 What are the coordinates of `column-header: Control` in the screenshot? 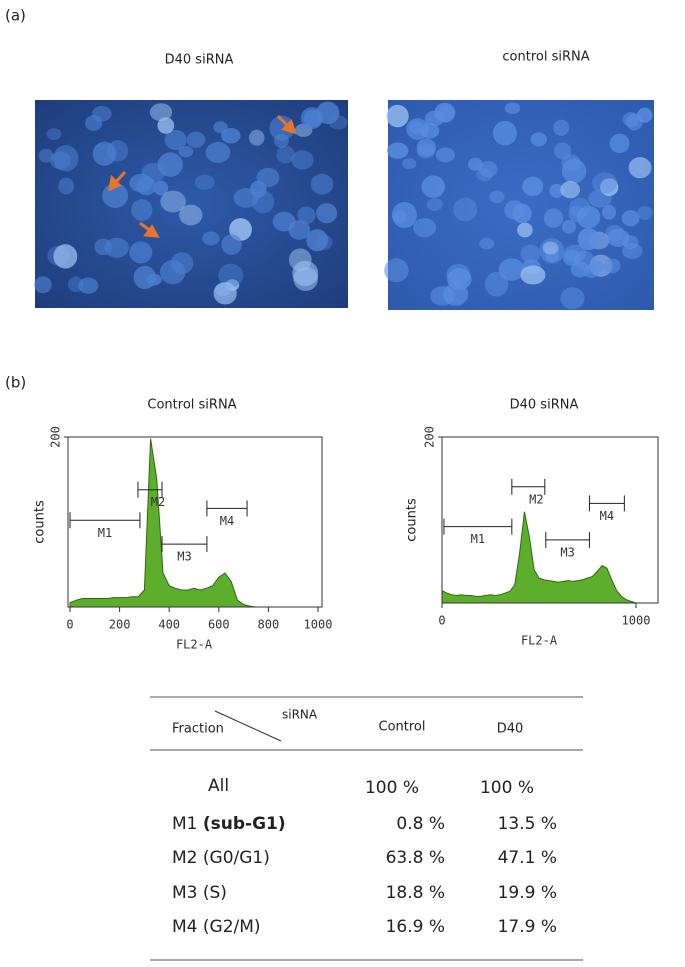 It's located at (402, 727).